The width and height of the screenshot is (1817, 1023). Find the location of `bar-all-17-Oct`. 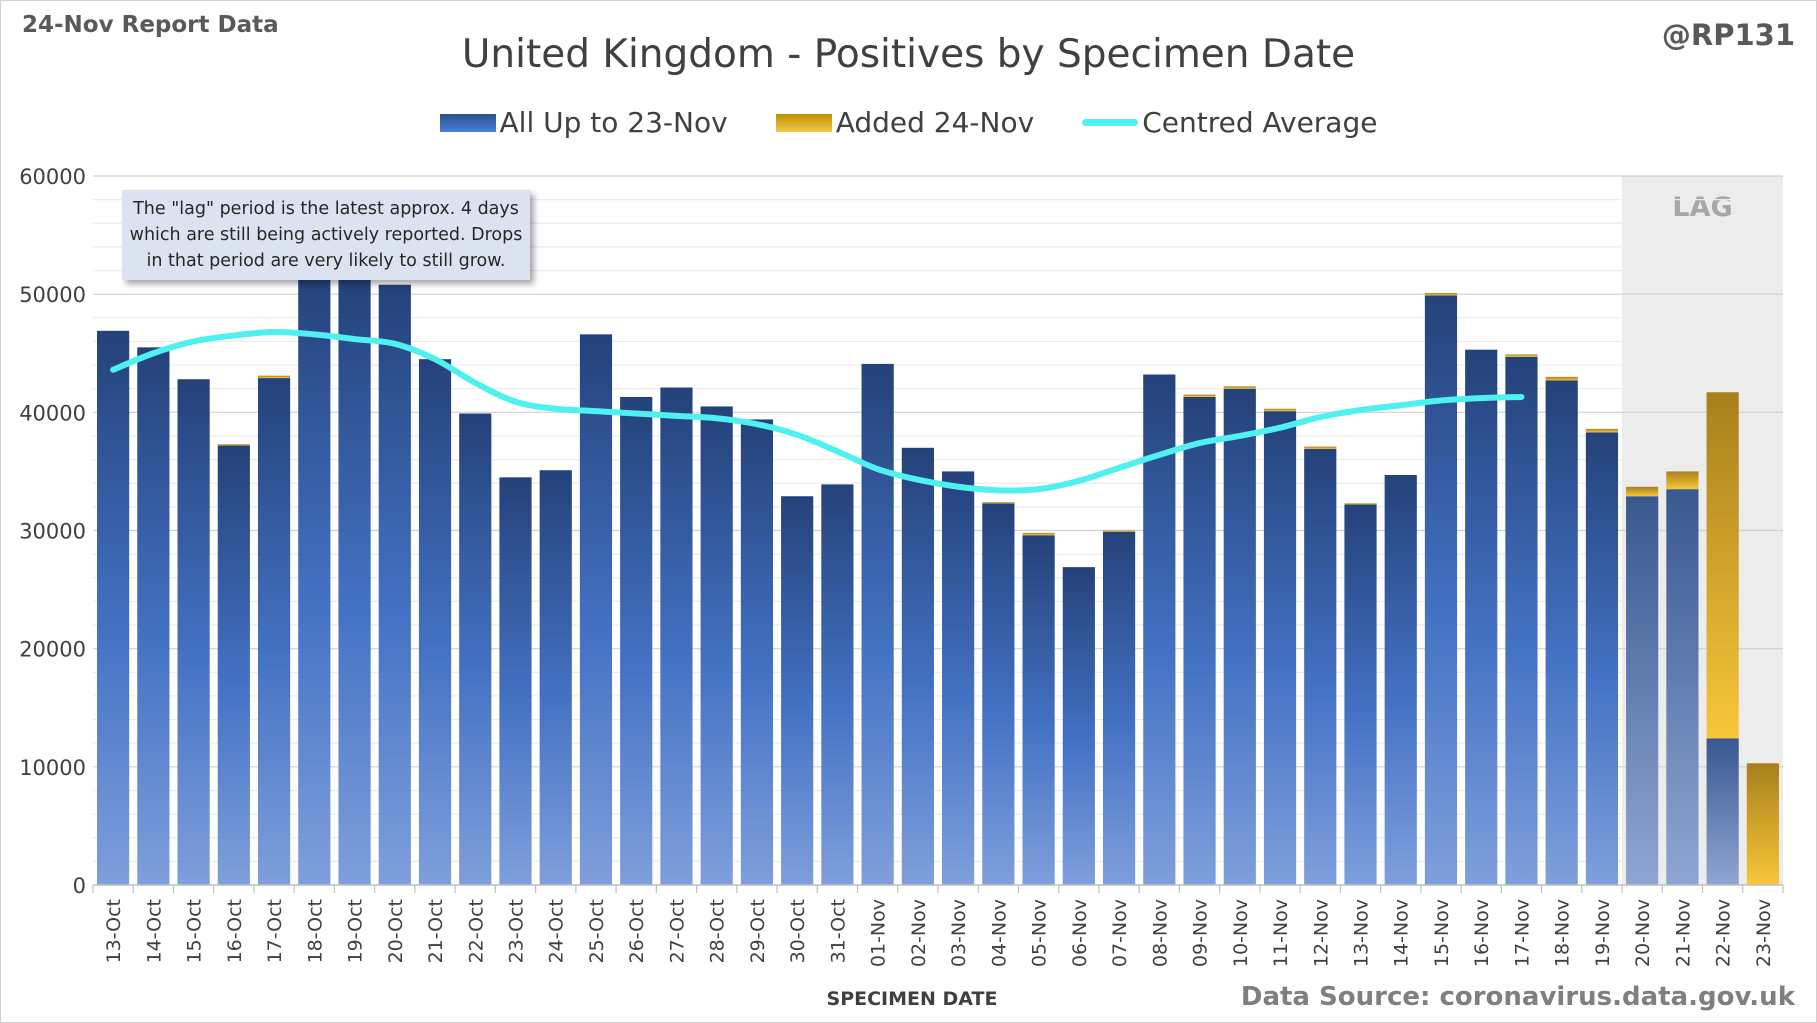

bar-all-17-Oct is located at coordinates (274, 631).